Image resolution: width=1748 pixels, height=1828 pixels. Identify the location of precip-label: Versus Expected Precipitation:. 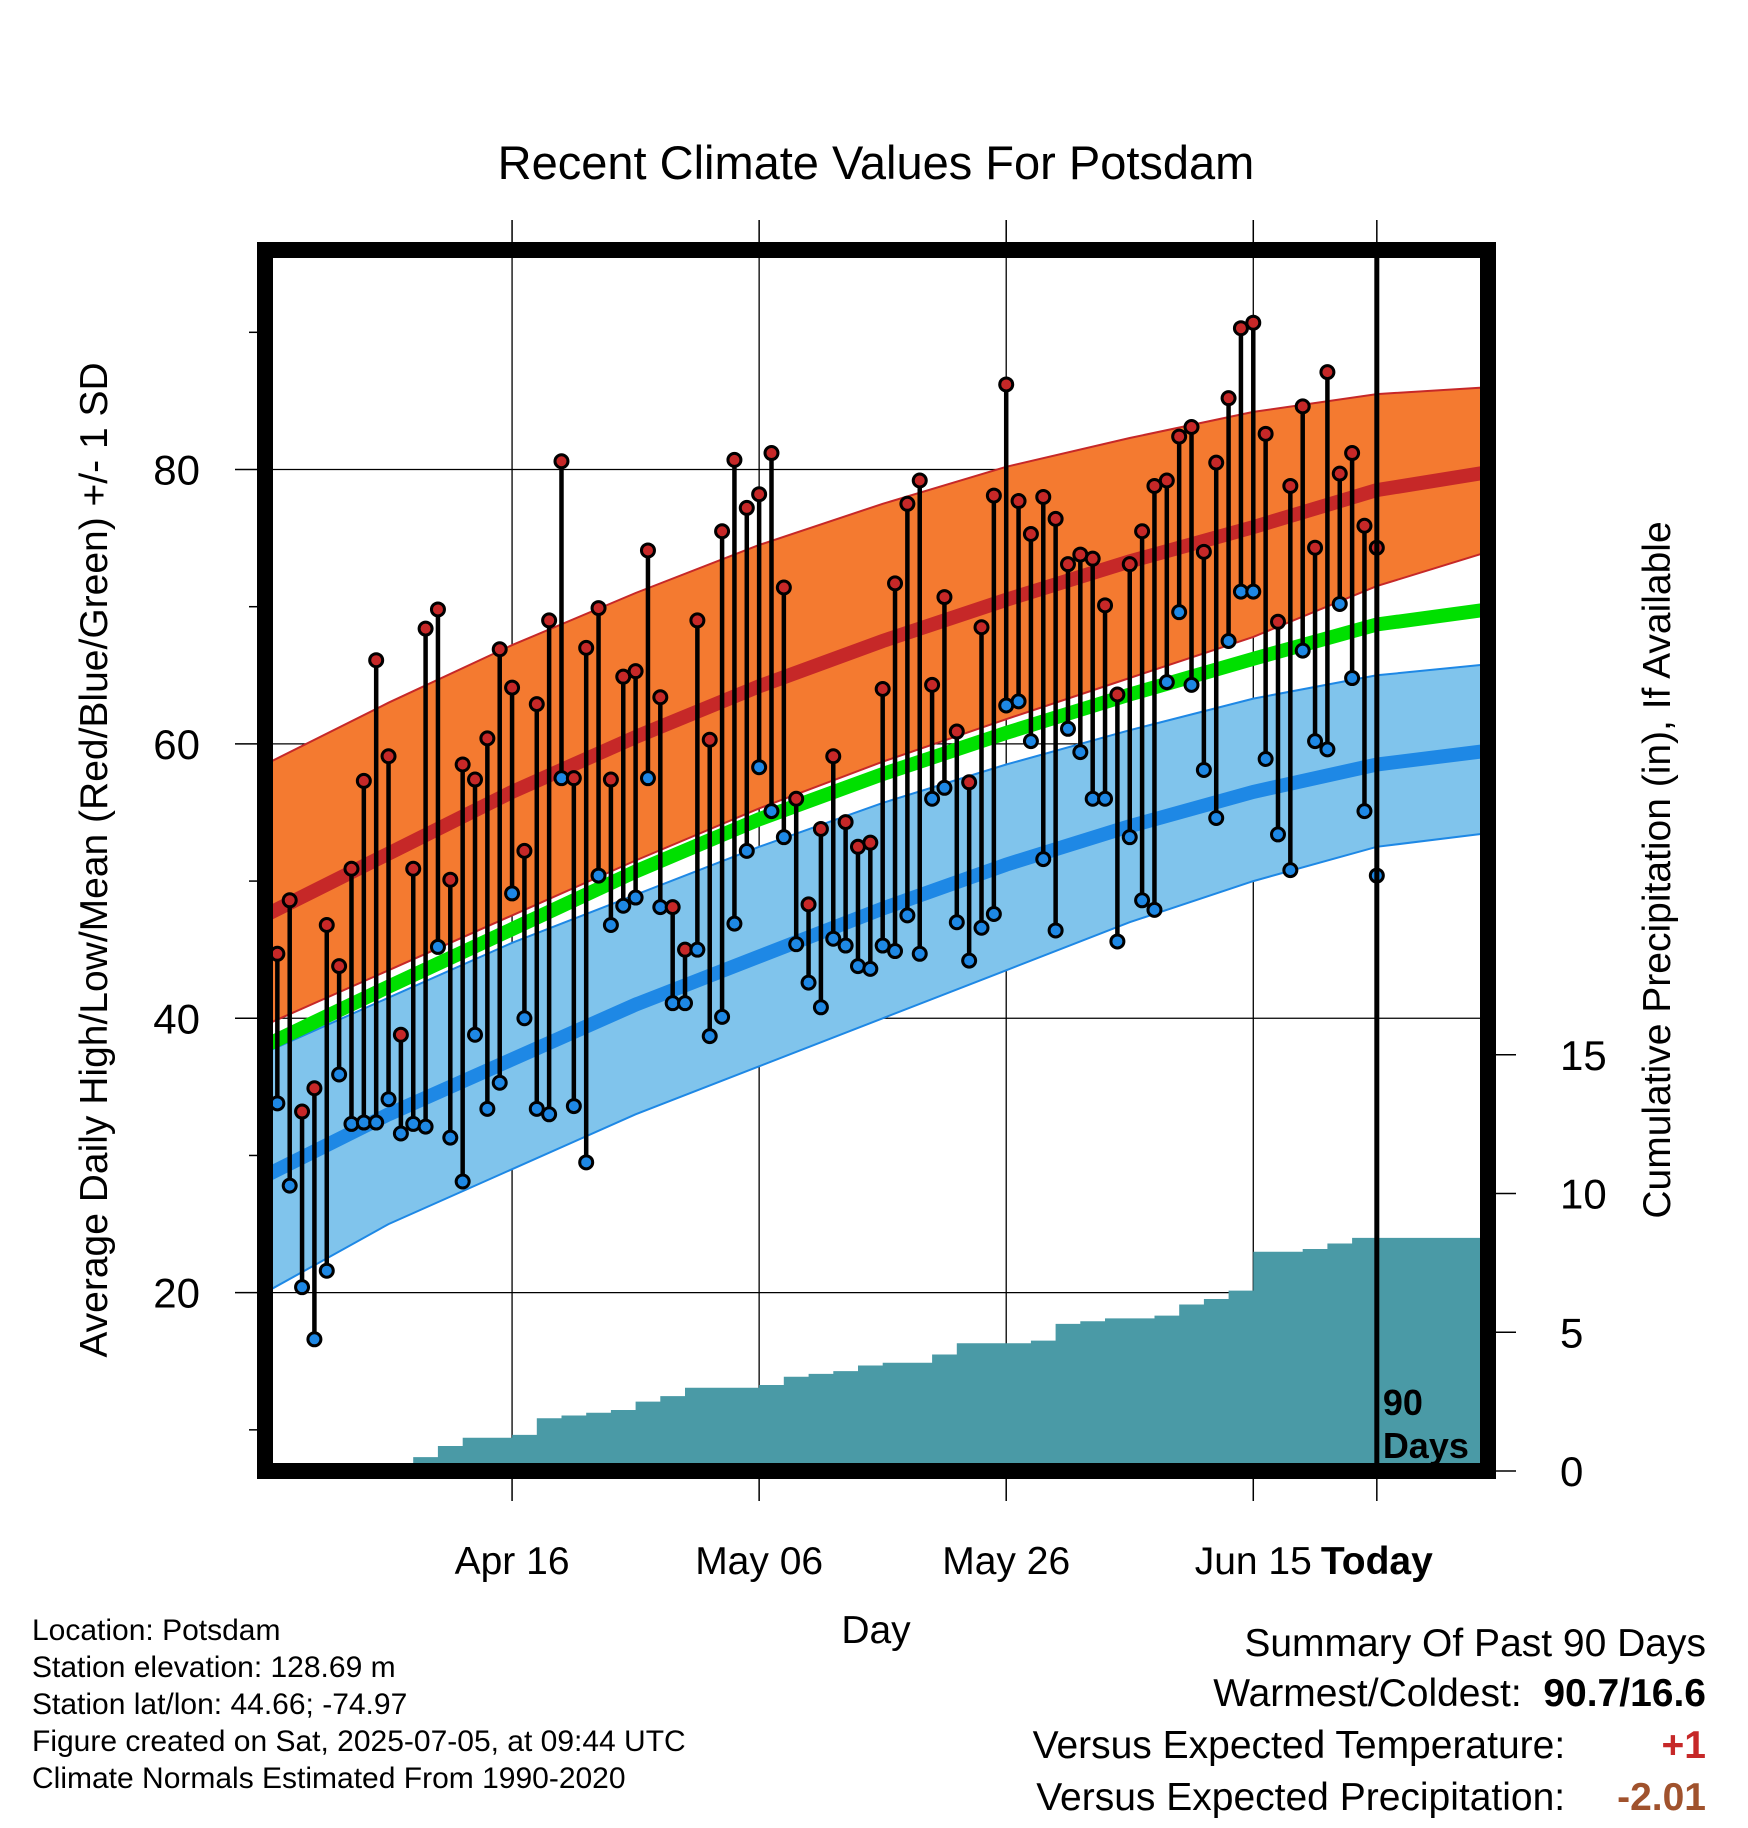
(1301, 1797).